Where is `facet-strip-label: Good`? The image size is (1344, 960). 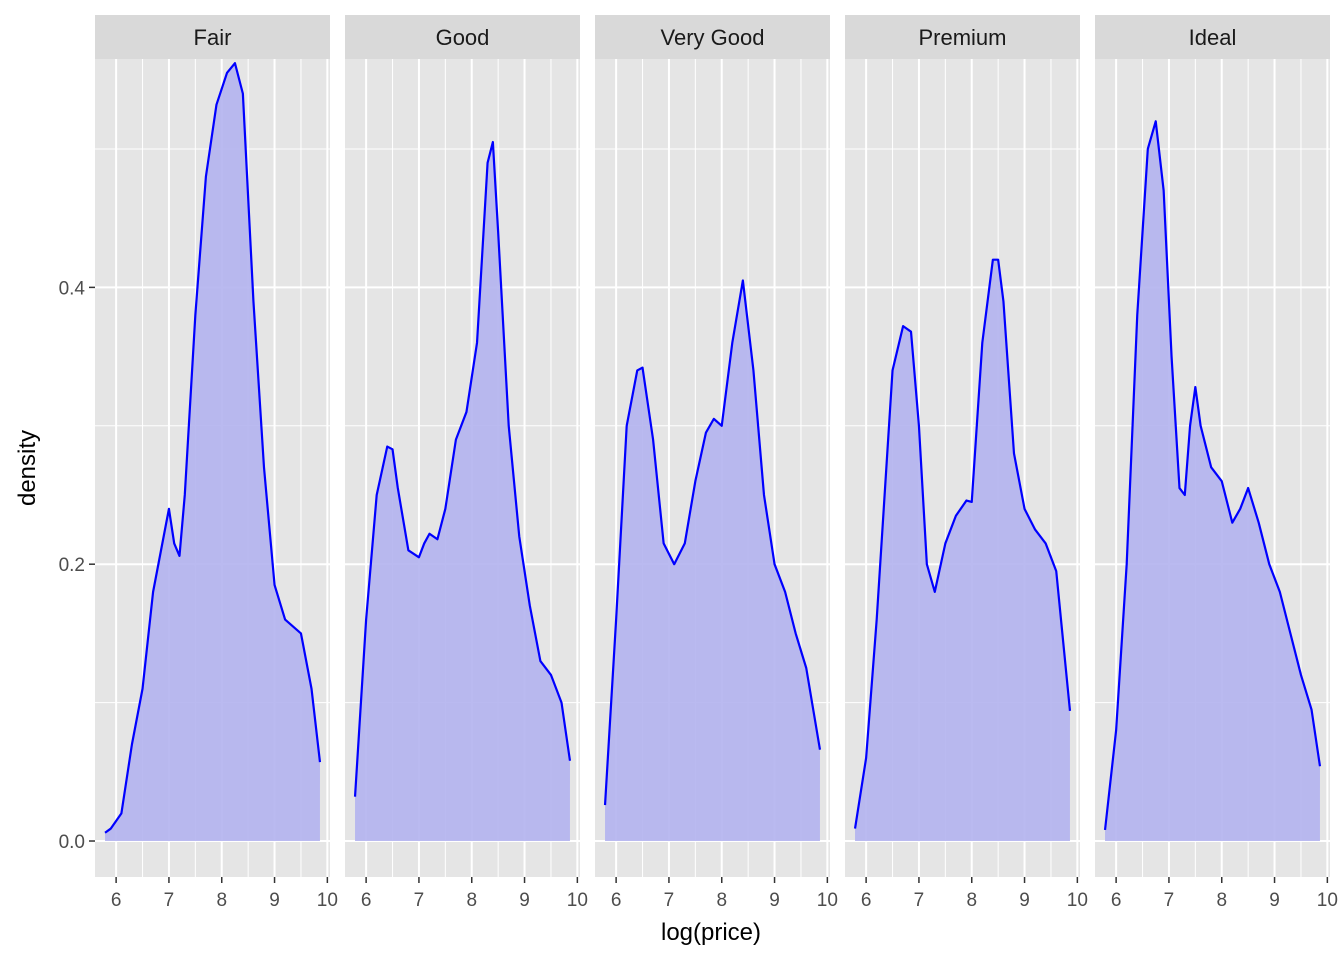
facet-strip-label: Good is located at coordinates (463, 37).